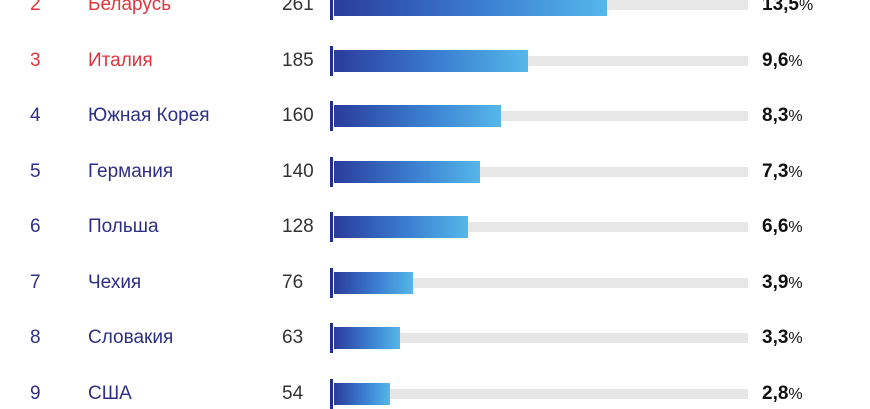  What do you see at coordinates (293, 282) in the screenshot?
I see `value-label: 76` at bounding box center [293, 282].